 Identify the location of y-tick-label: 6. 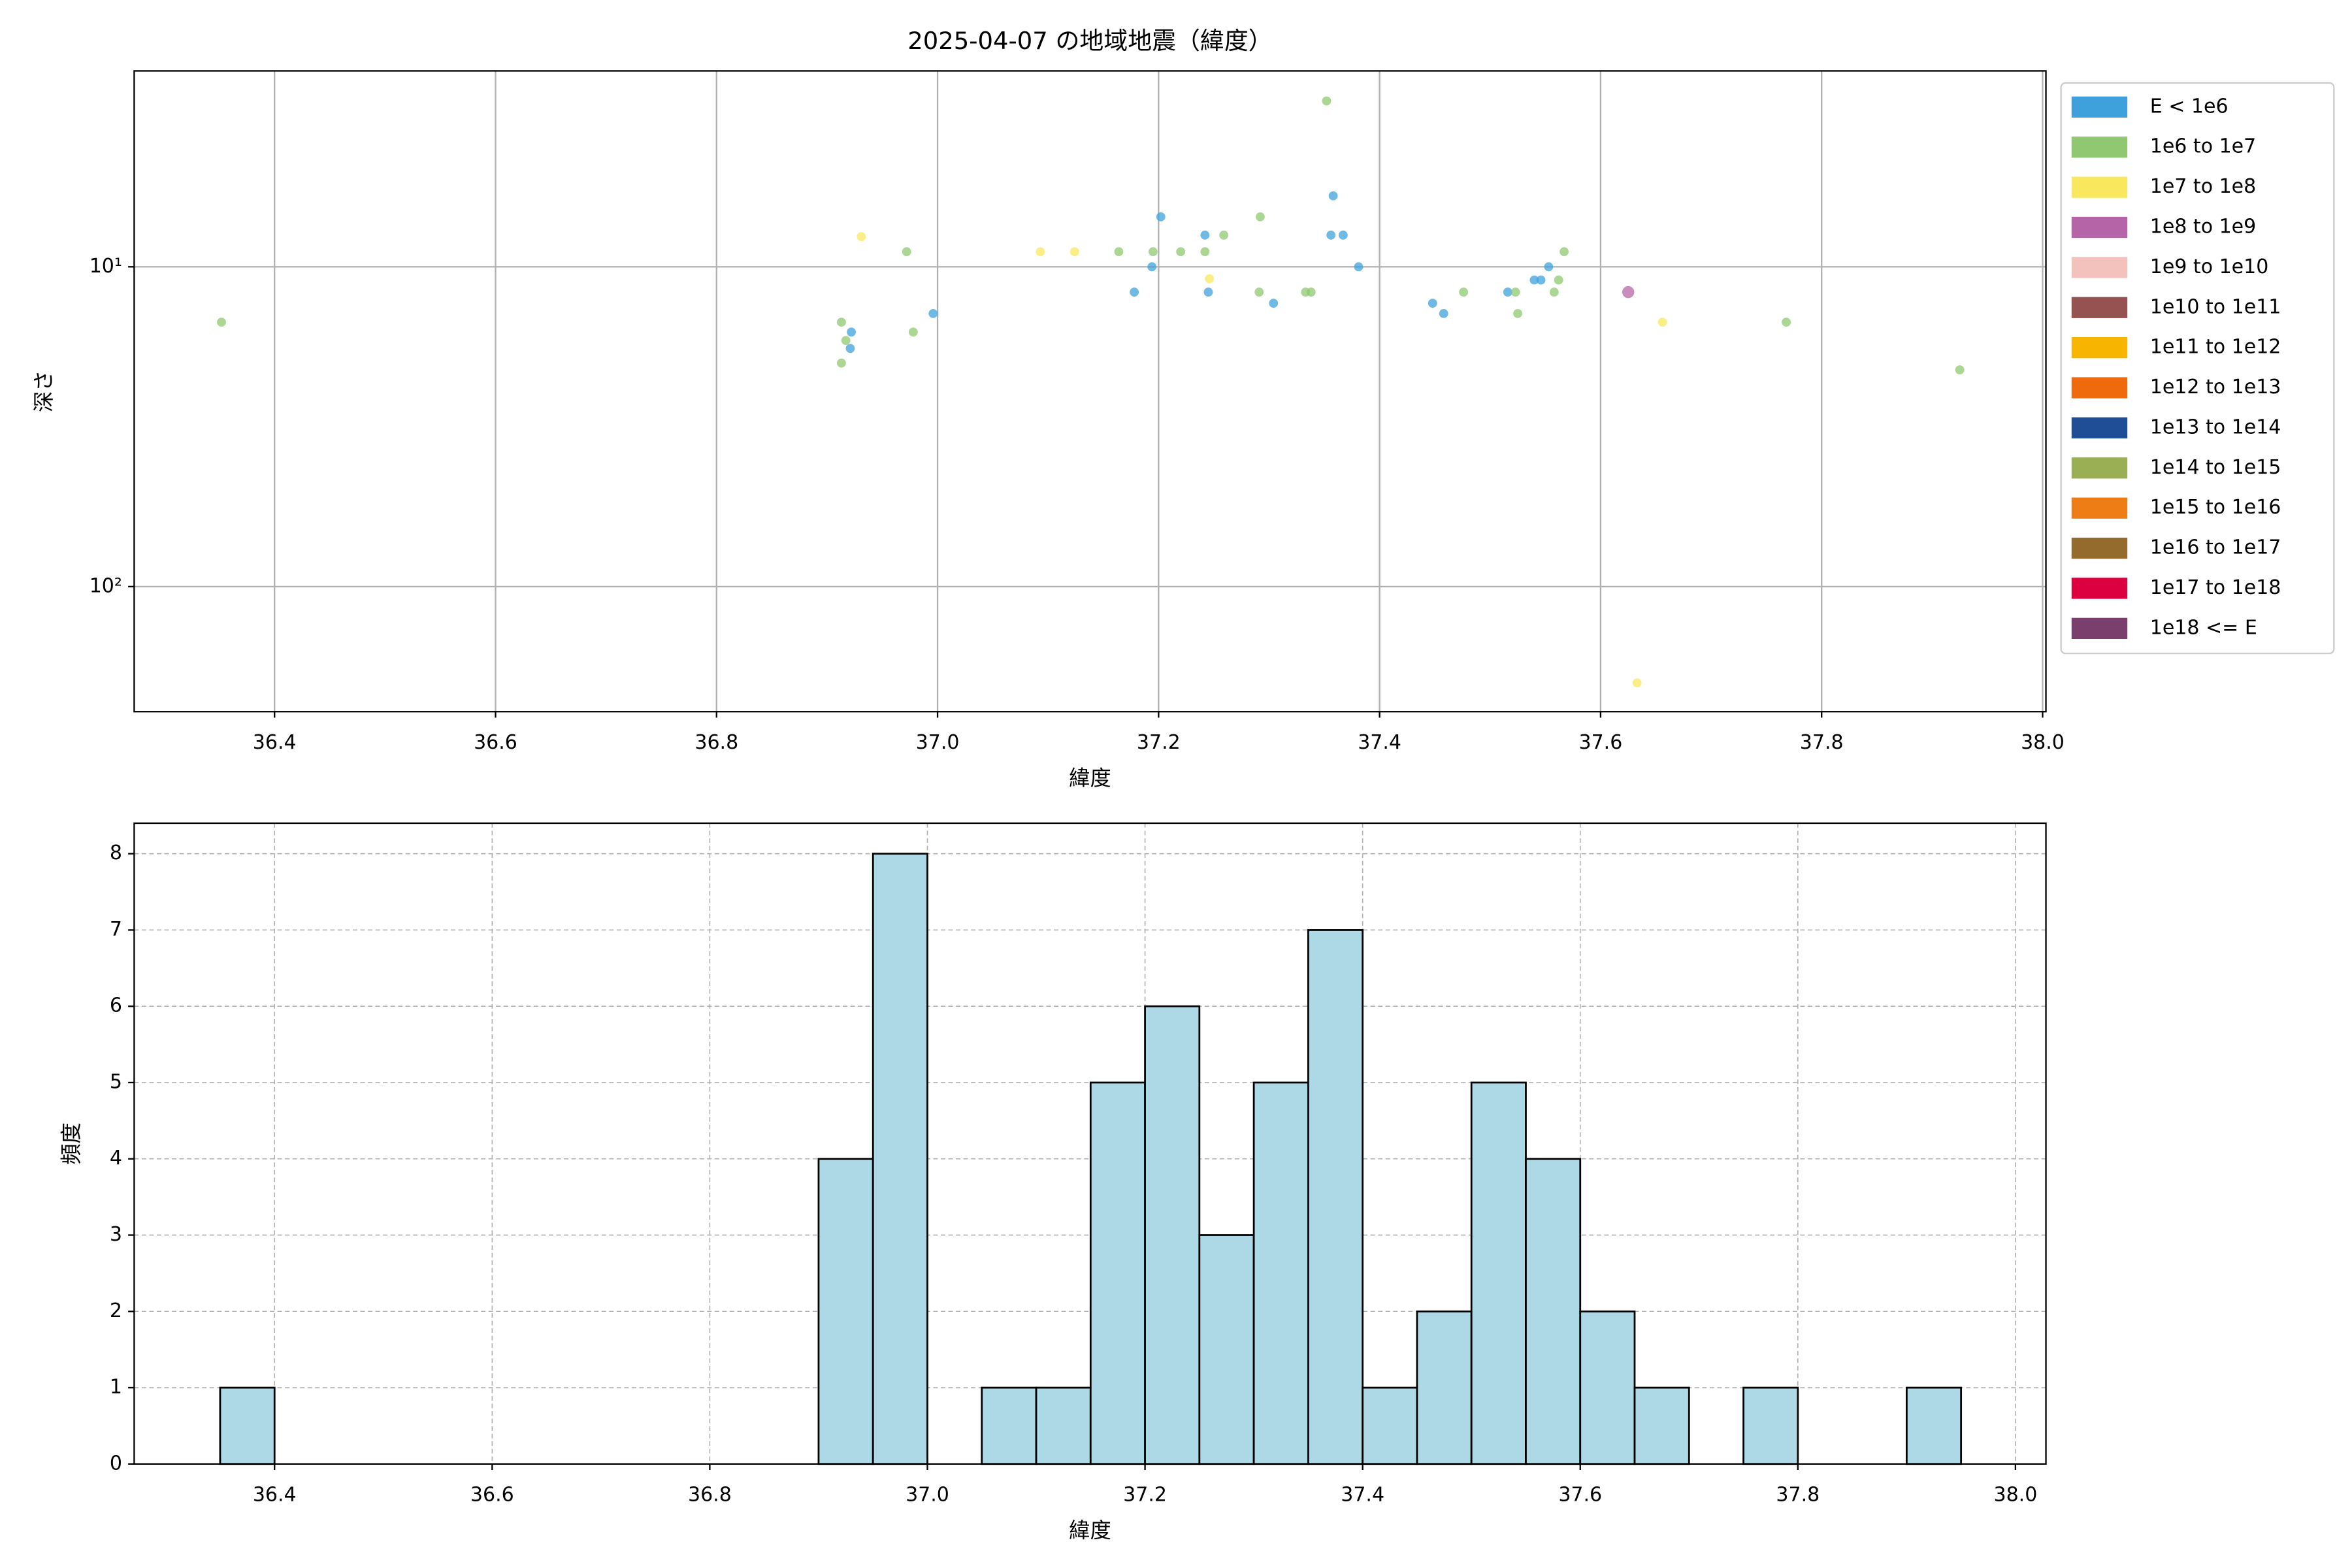
(116, 1005).